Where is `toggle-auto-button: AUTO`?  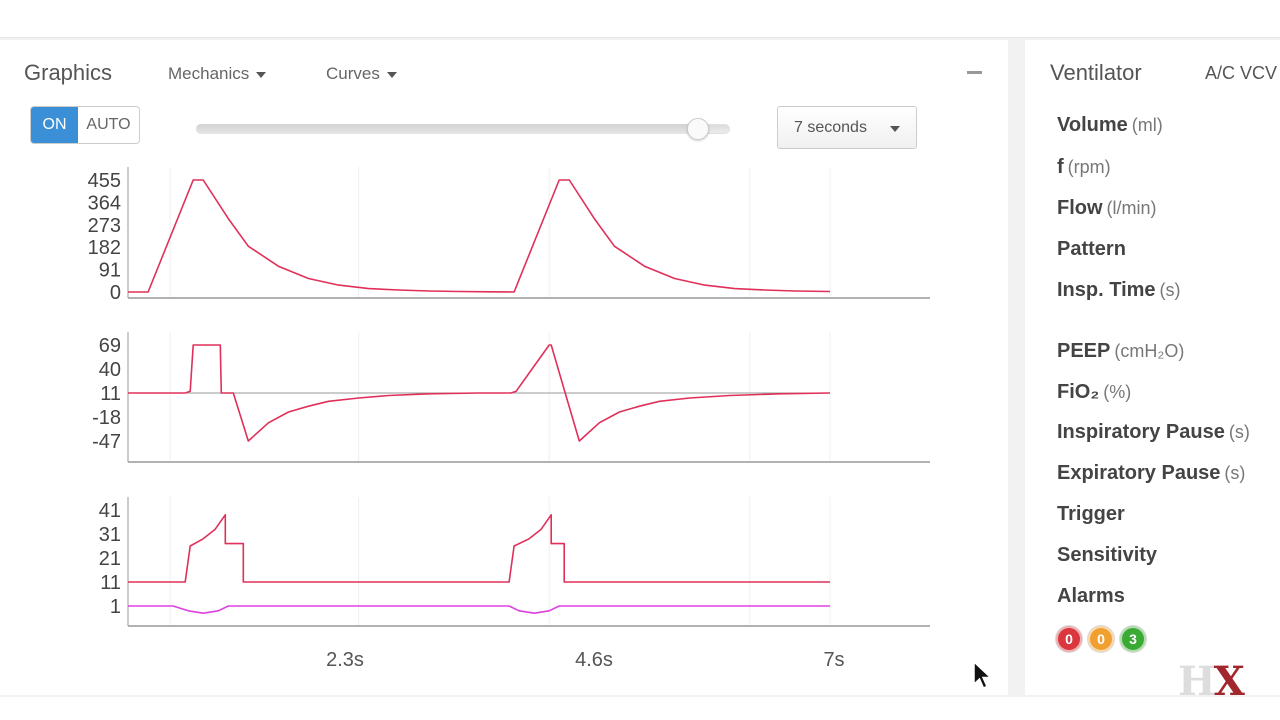 toggle-auto-button: AUTO is located at coordinates (108, 125).